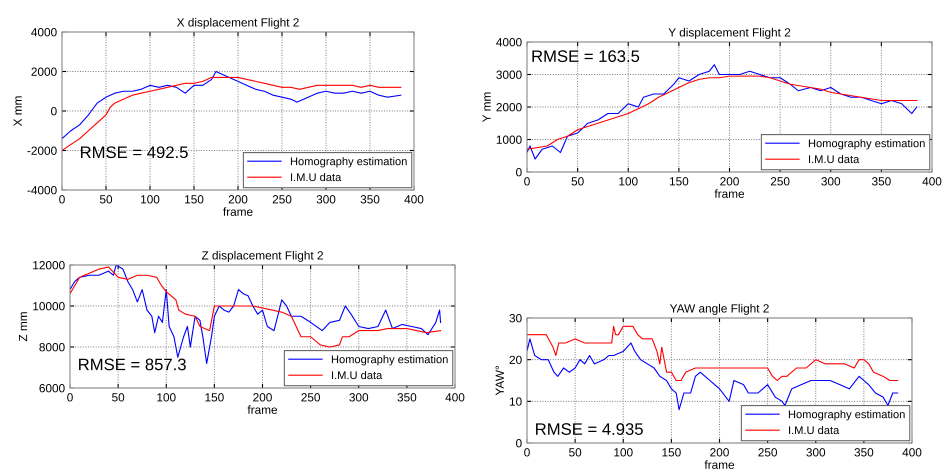  What do you see at coordinates (589, 429) in the screenshot?
I see `annotation: RMSE = 4.935` at bounding box center [589, 429].